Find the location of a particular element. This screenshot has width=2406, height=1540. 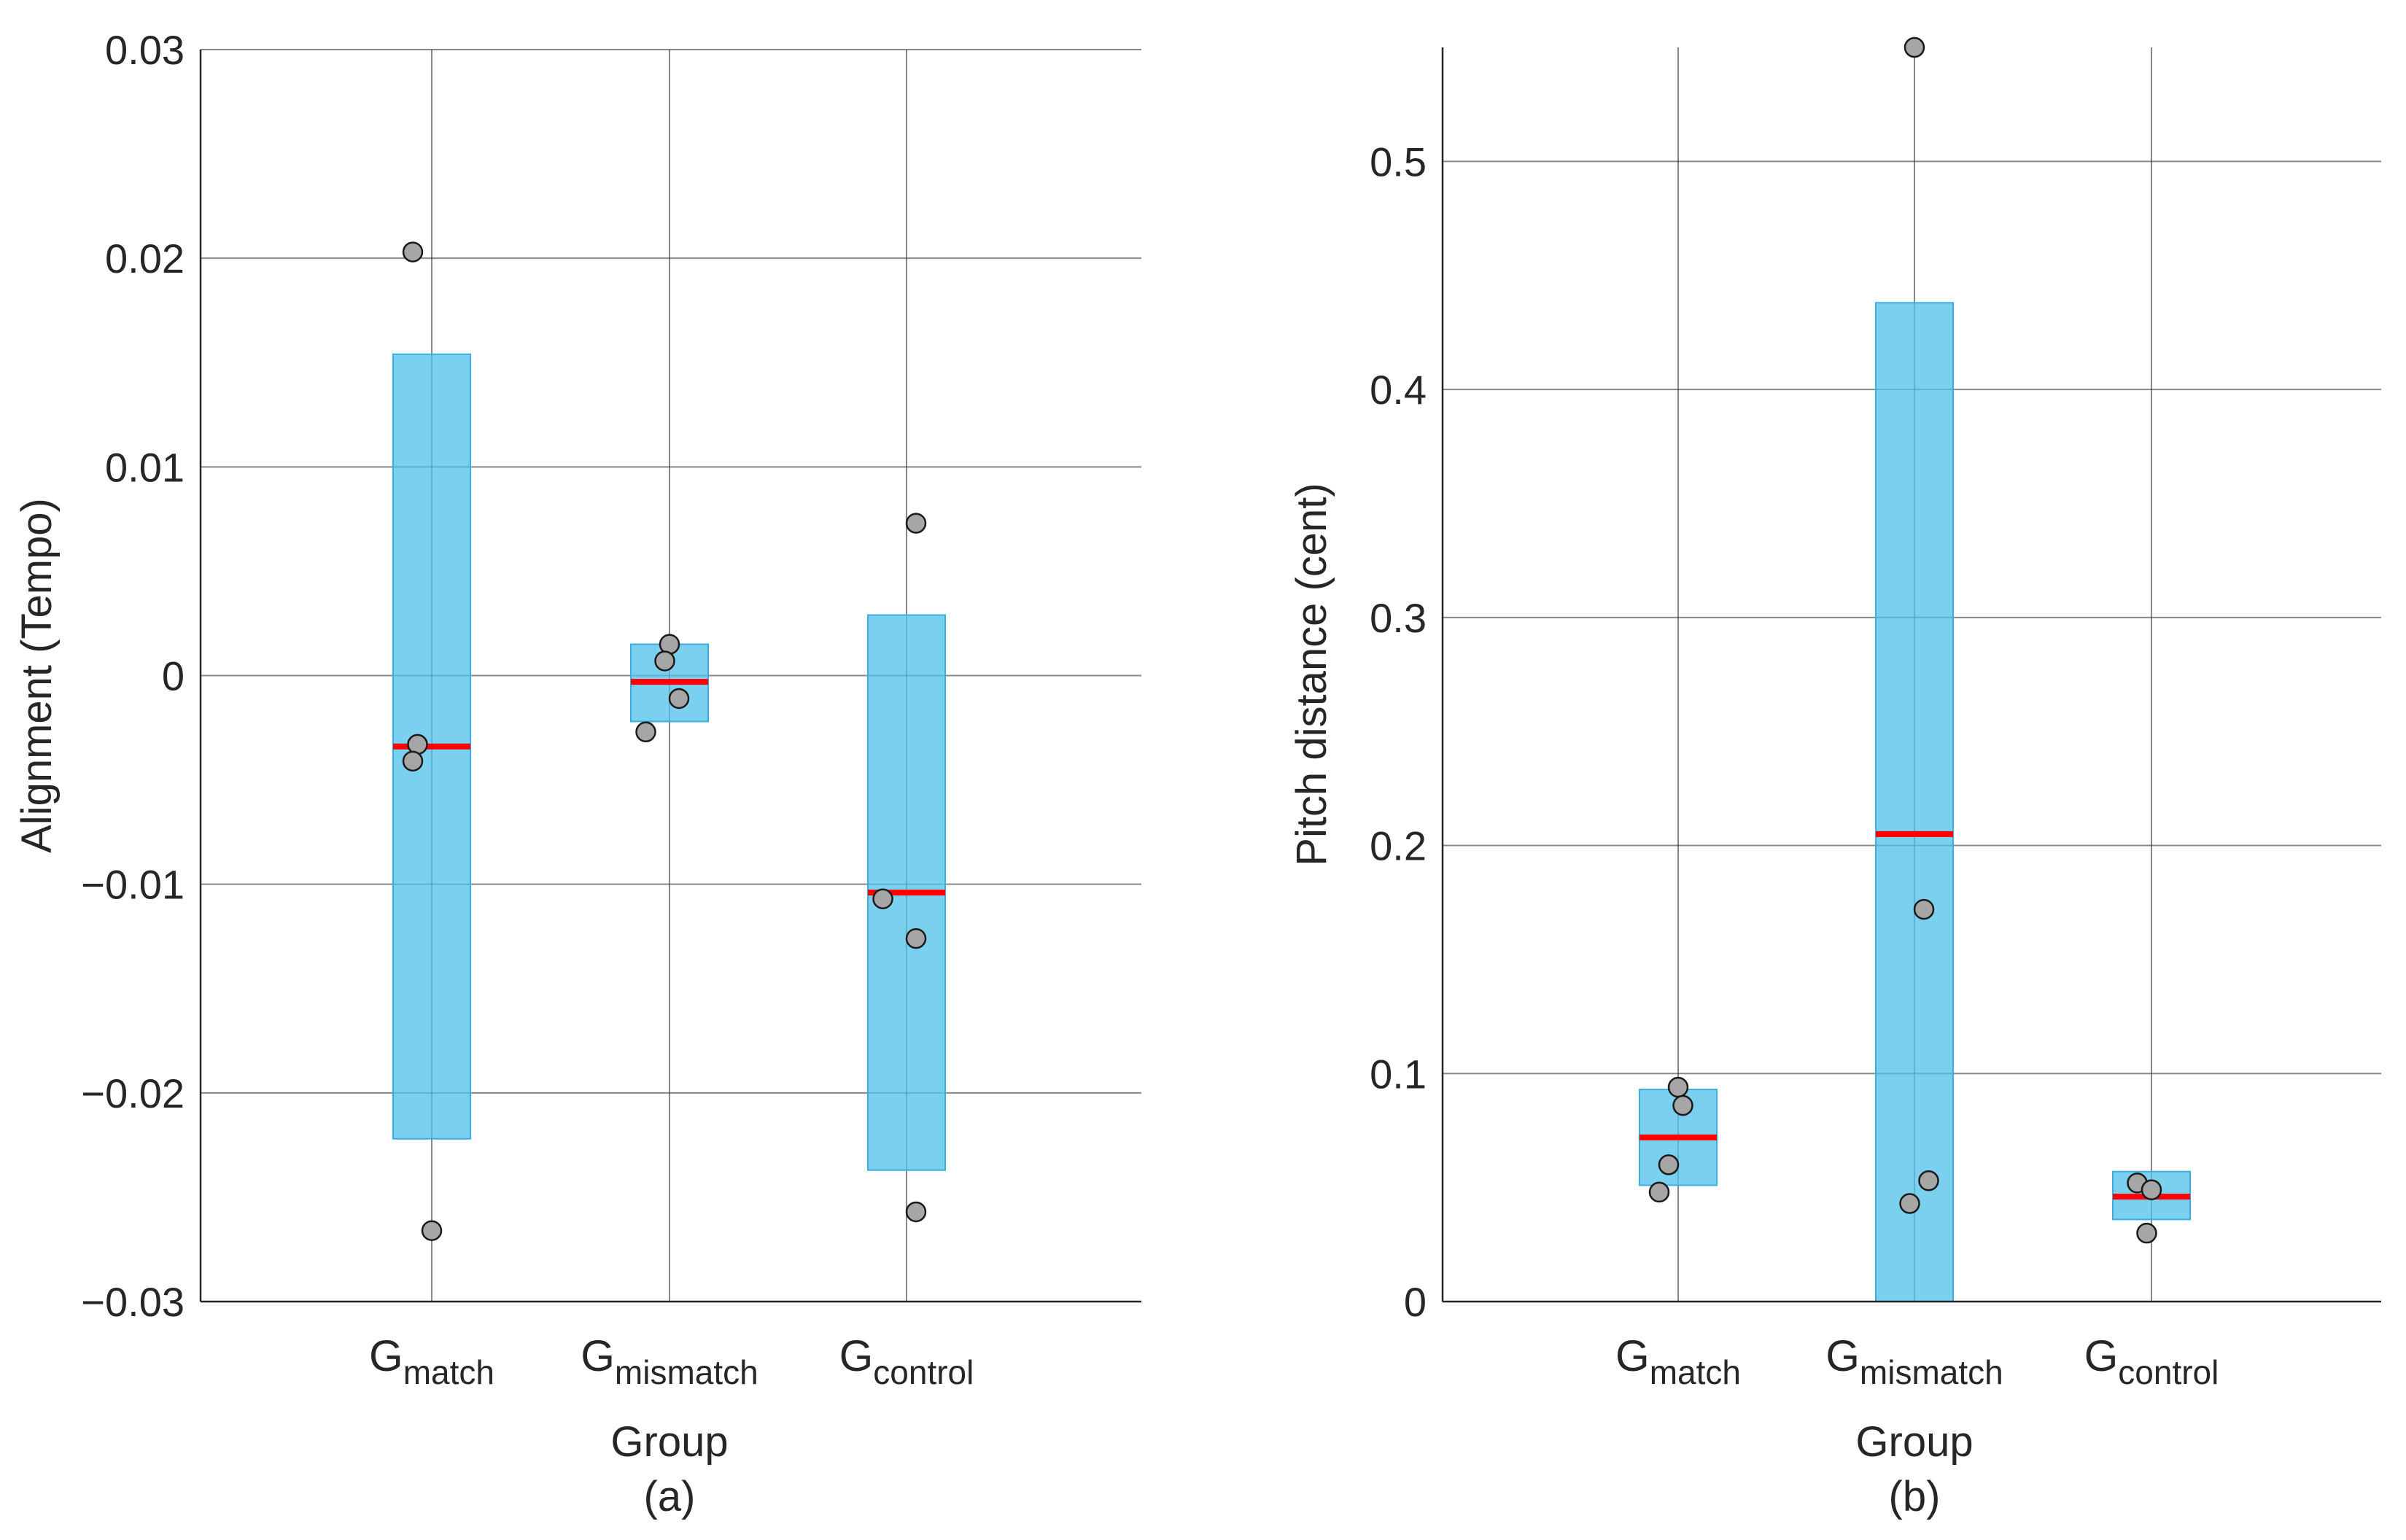

y-tick-label: 0.01 is located at coordinates (145, 467).